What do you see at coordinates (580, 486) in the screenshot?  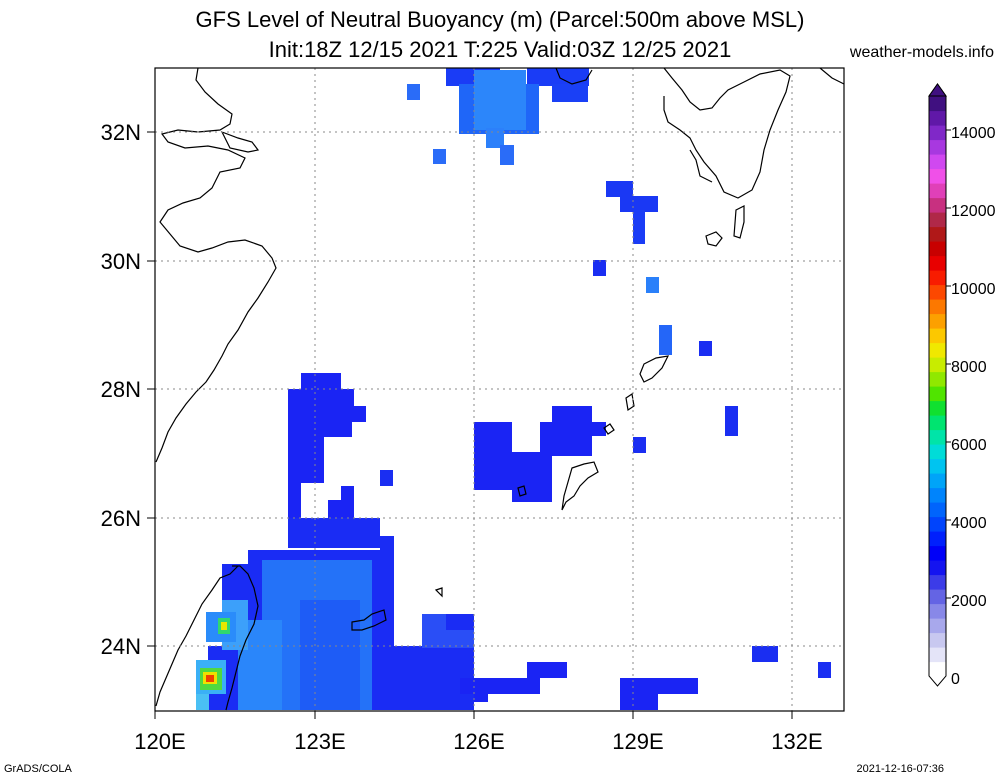 I see `island-okinawa` at bounding box center [580, 486].